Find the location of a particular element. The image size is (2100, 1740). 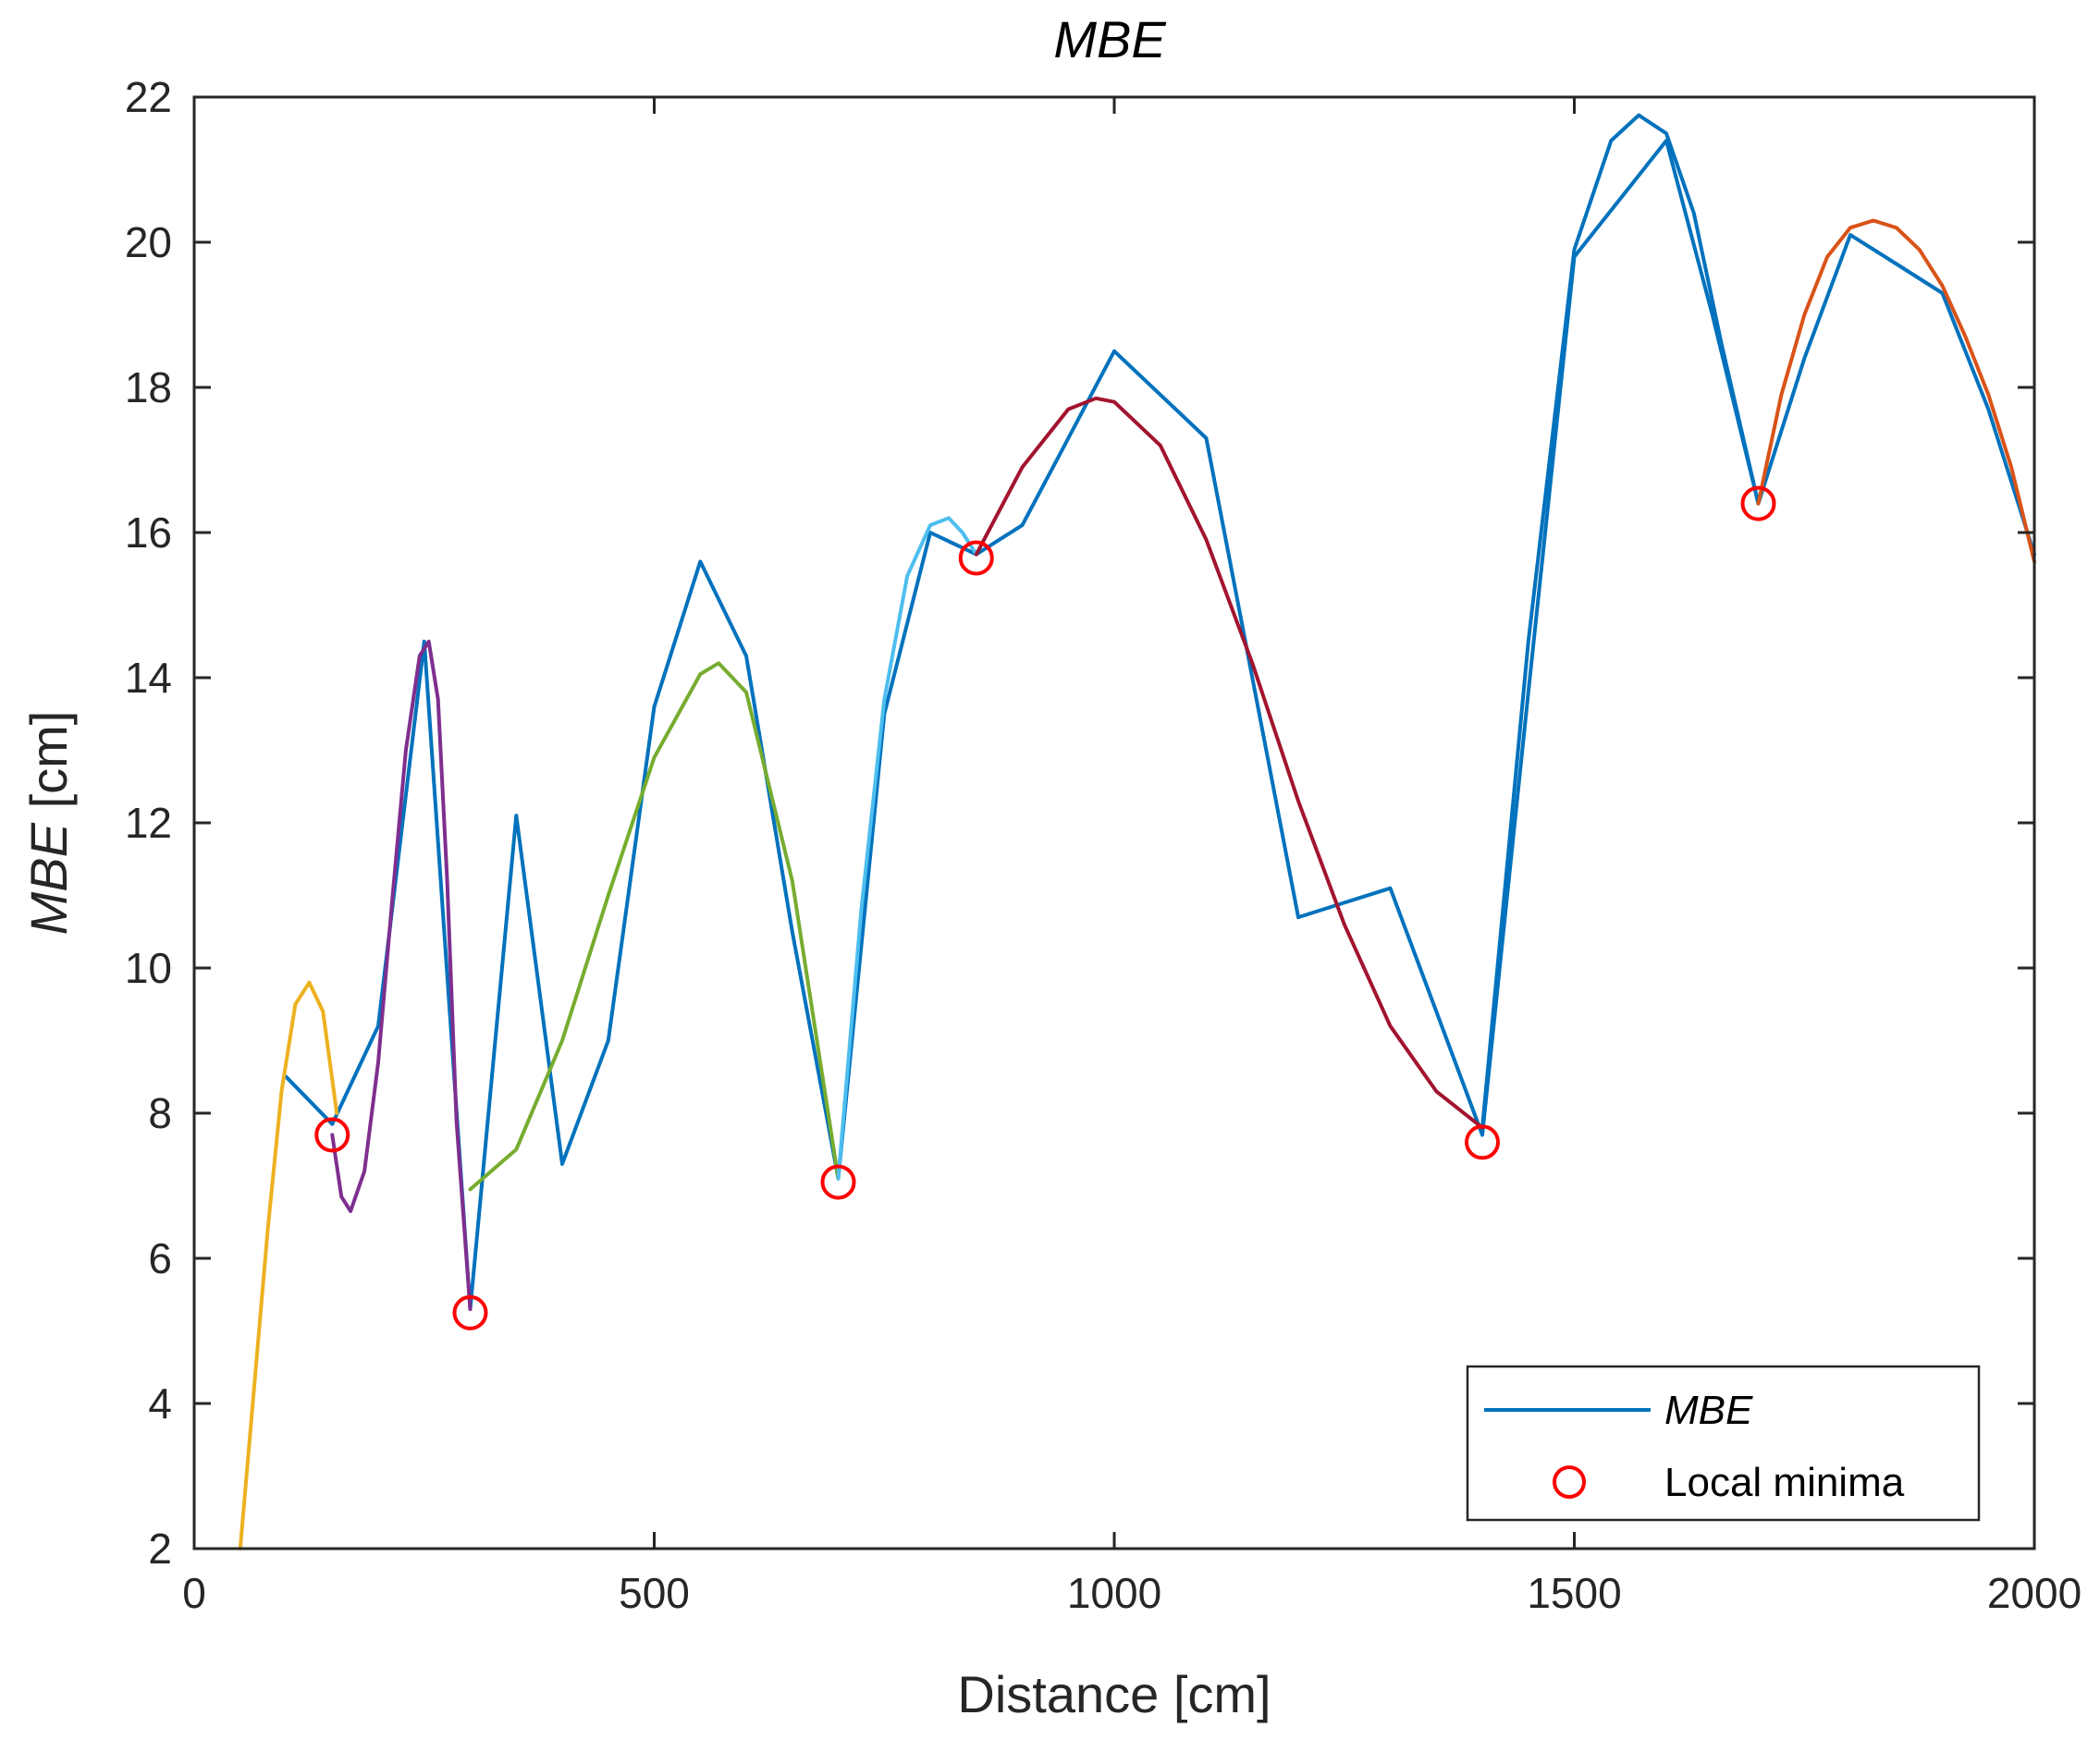

y-tick-label-9: 20 is located at coordinates (148, 242).